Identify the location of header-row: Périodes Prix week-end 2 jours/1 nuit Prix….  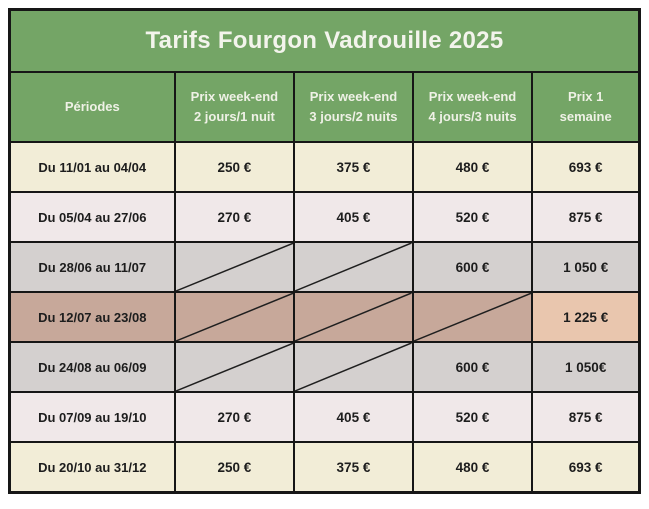
(324, 107).